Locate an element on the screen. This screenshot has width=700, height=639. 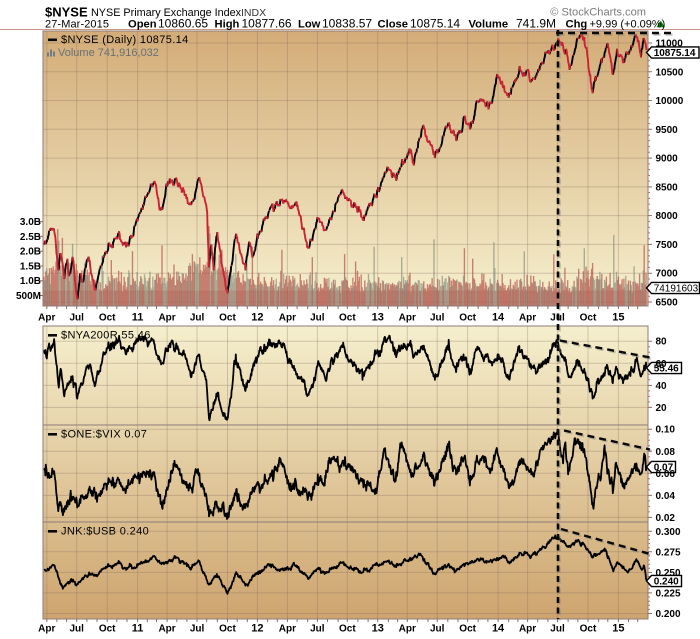
svg-text: 20 is located at coordinates (662, 408).